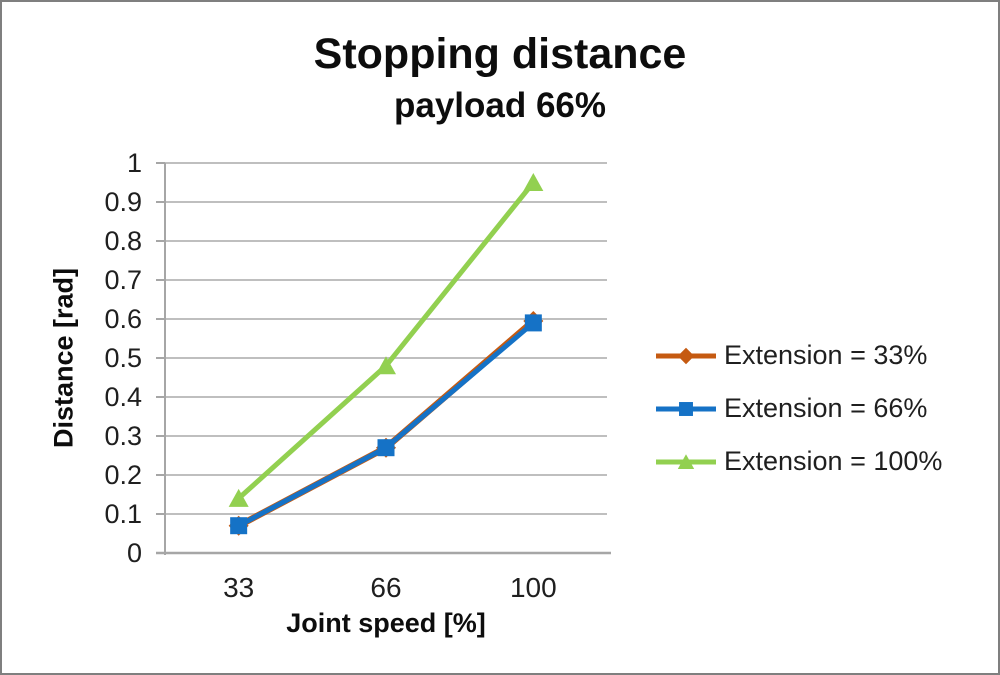 This screenshot has height=675, width=1000. Describe the element at coordinates (123, 514) in the screenshot. I see `y-tick-label: 0.1` at that location.